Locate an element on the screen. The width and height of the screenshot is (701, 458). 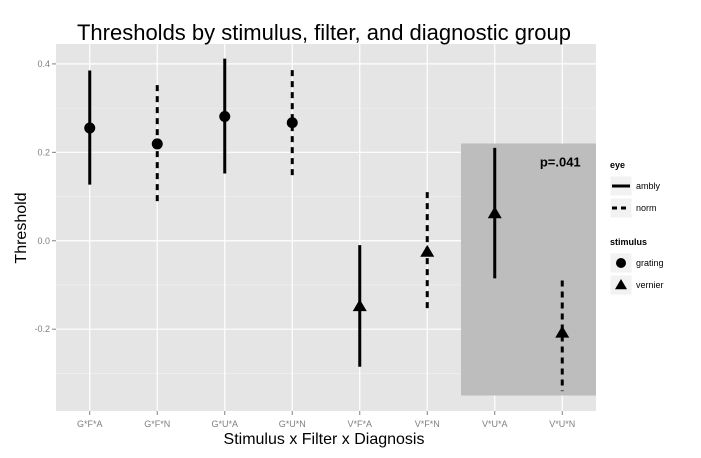
y-tick-label: 0.4 is located at coordinates (43, 64).